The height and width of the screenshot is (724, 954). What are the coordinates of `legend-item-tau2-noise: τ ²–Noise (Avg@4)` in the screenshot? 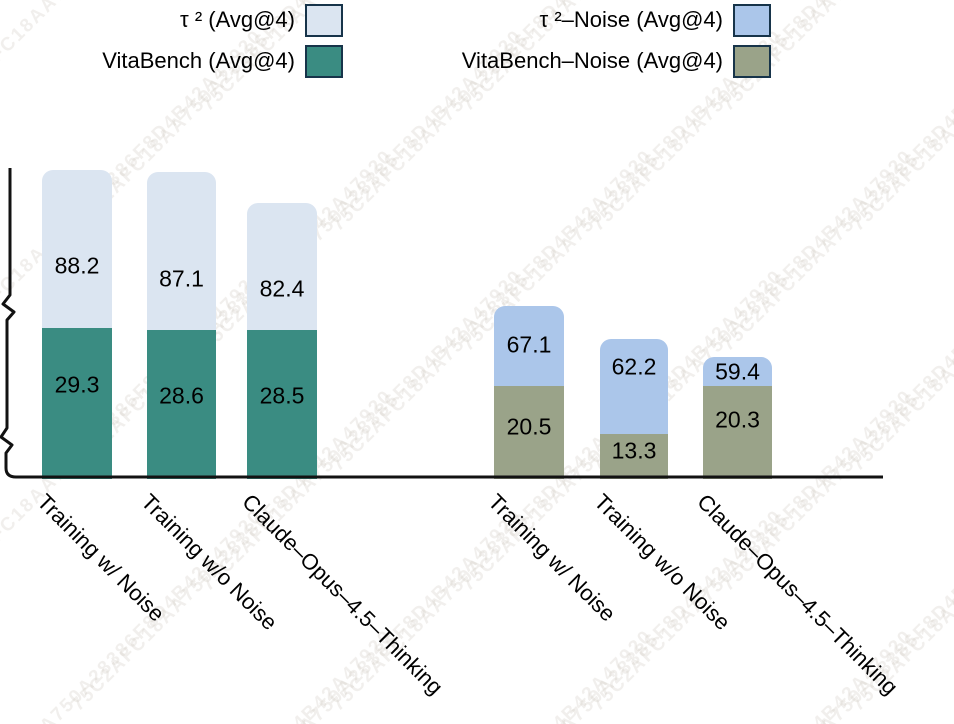 It's located at (599, 20).